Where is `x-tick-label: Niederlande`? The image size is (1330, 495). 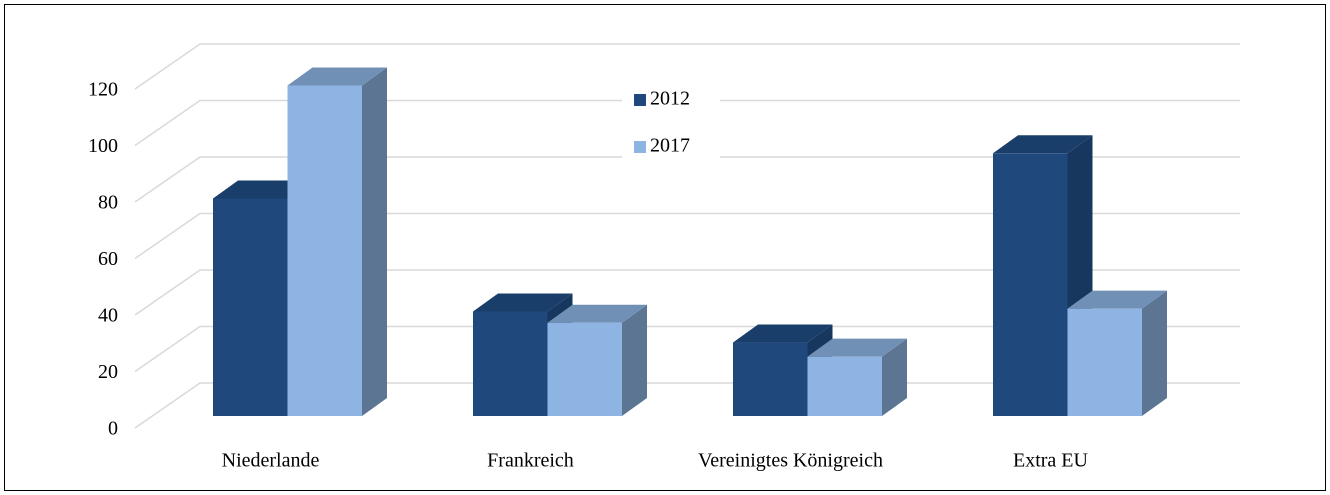 x-tick-label: Niederlande is located at coordinates (271, 461).